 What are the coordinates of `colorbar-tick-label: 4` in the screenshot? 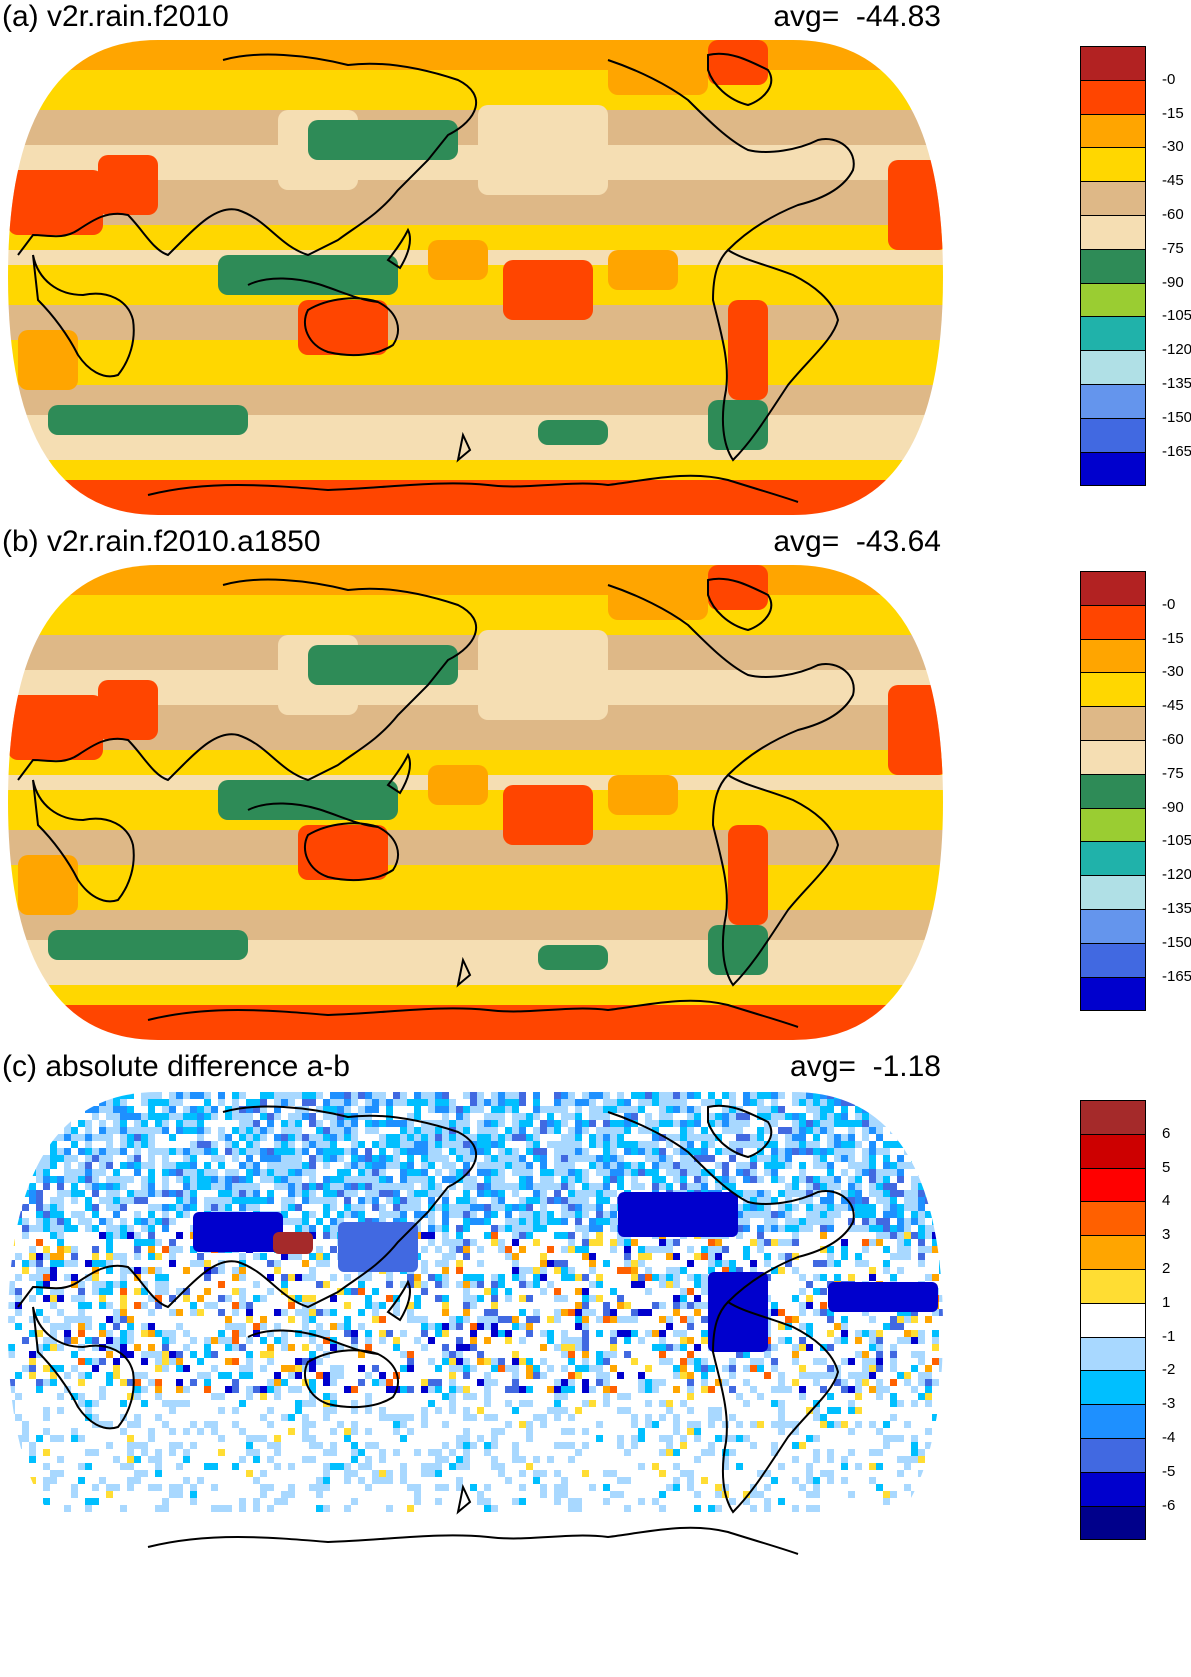 It's located at (1166, 1201).